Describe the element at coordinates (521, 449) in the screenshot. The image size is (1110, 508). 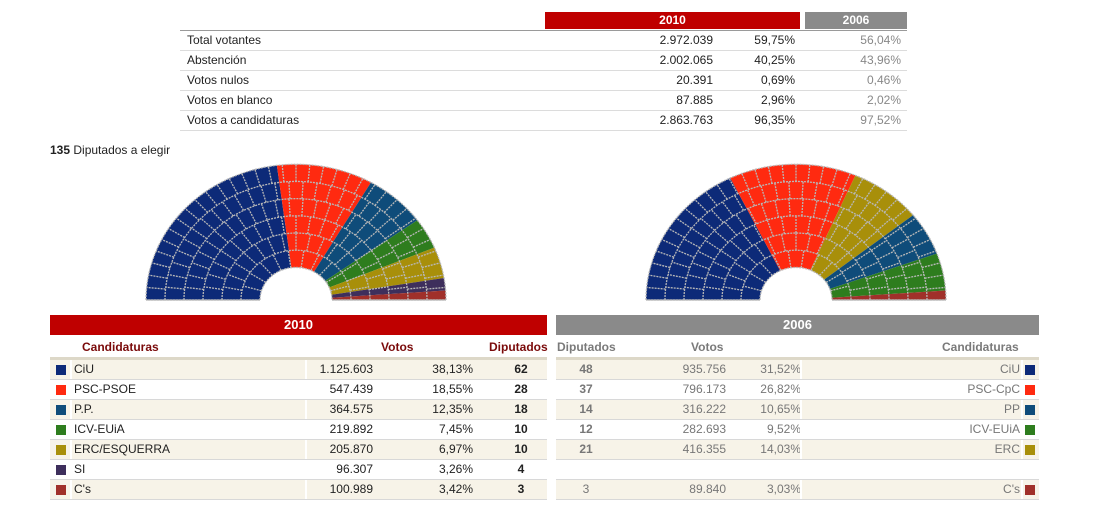
I see `party-seats: 10` at that location.